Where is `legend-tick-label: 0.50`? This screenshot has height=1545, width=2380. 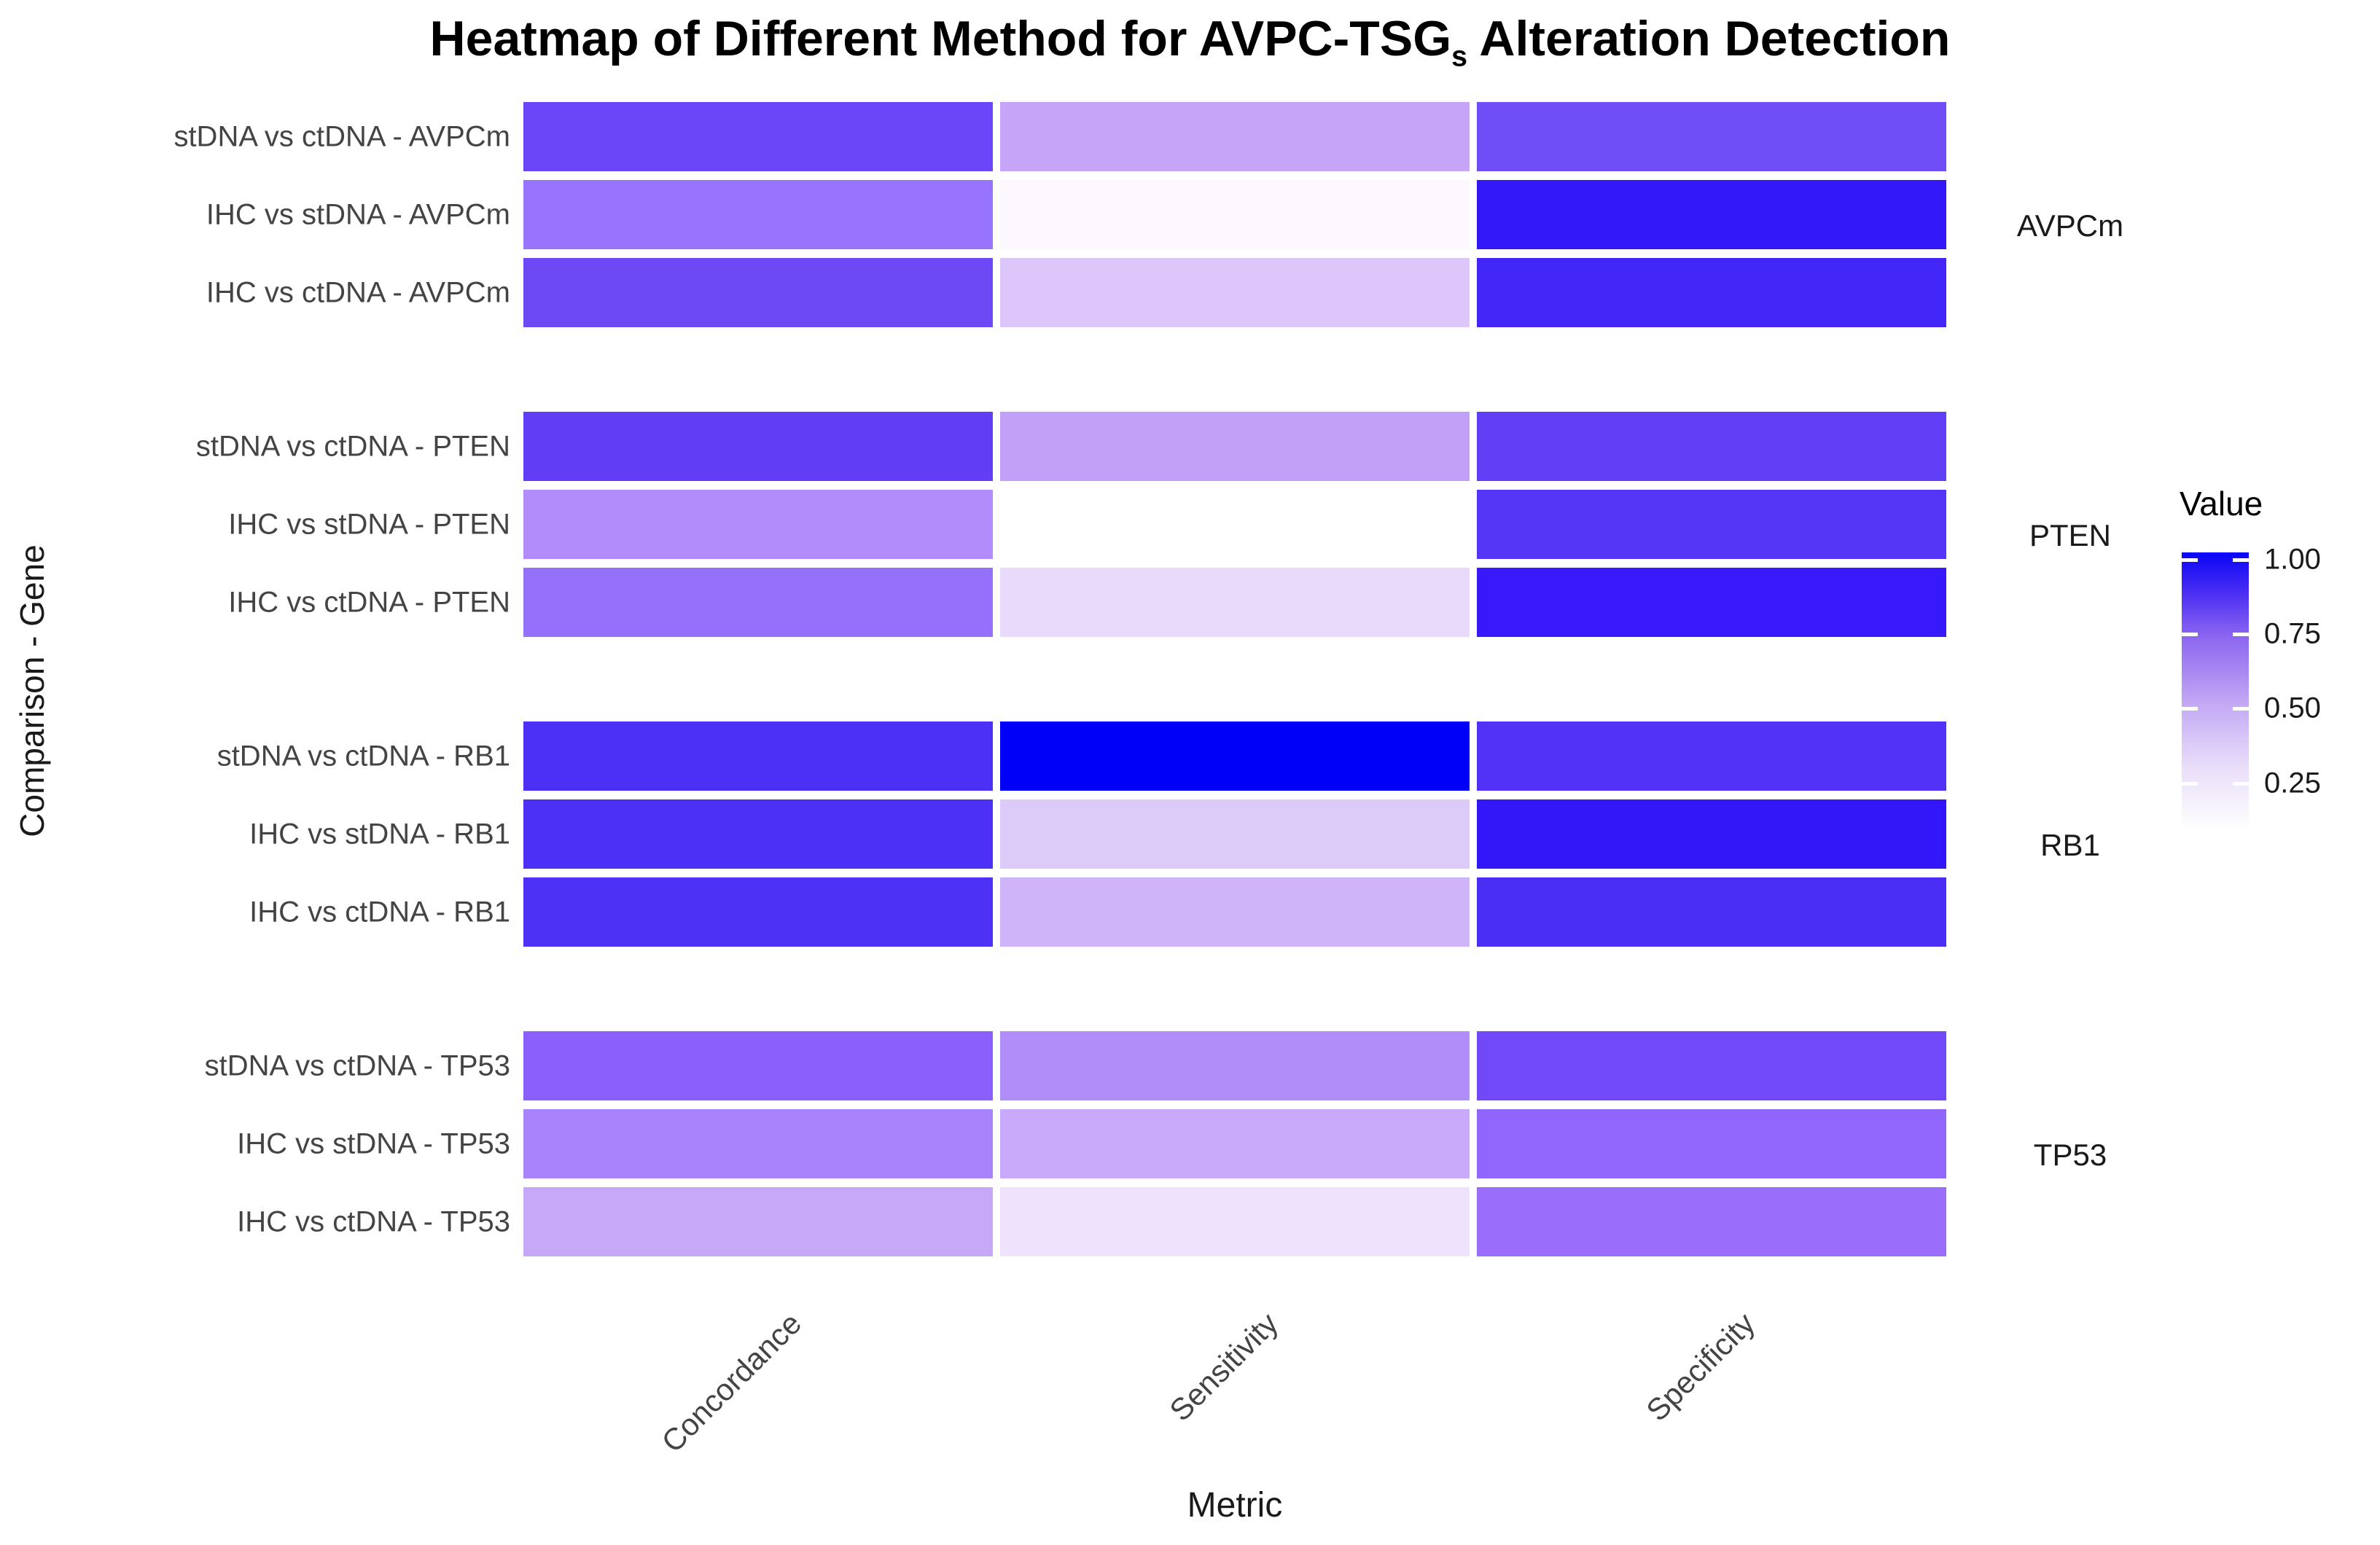 legend-tick-label: 0.50 is located at coordinates (2292, 708).